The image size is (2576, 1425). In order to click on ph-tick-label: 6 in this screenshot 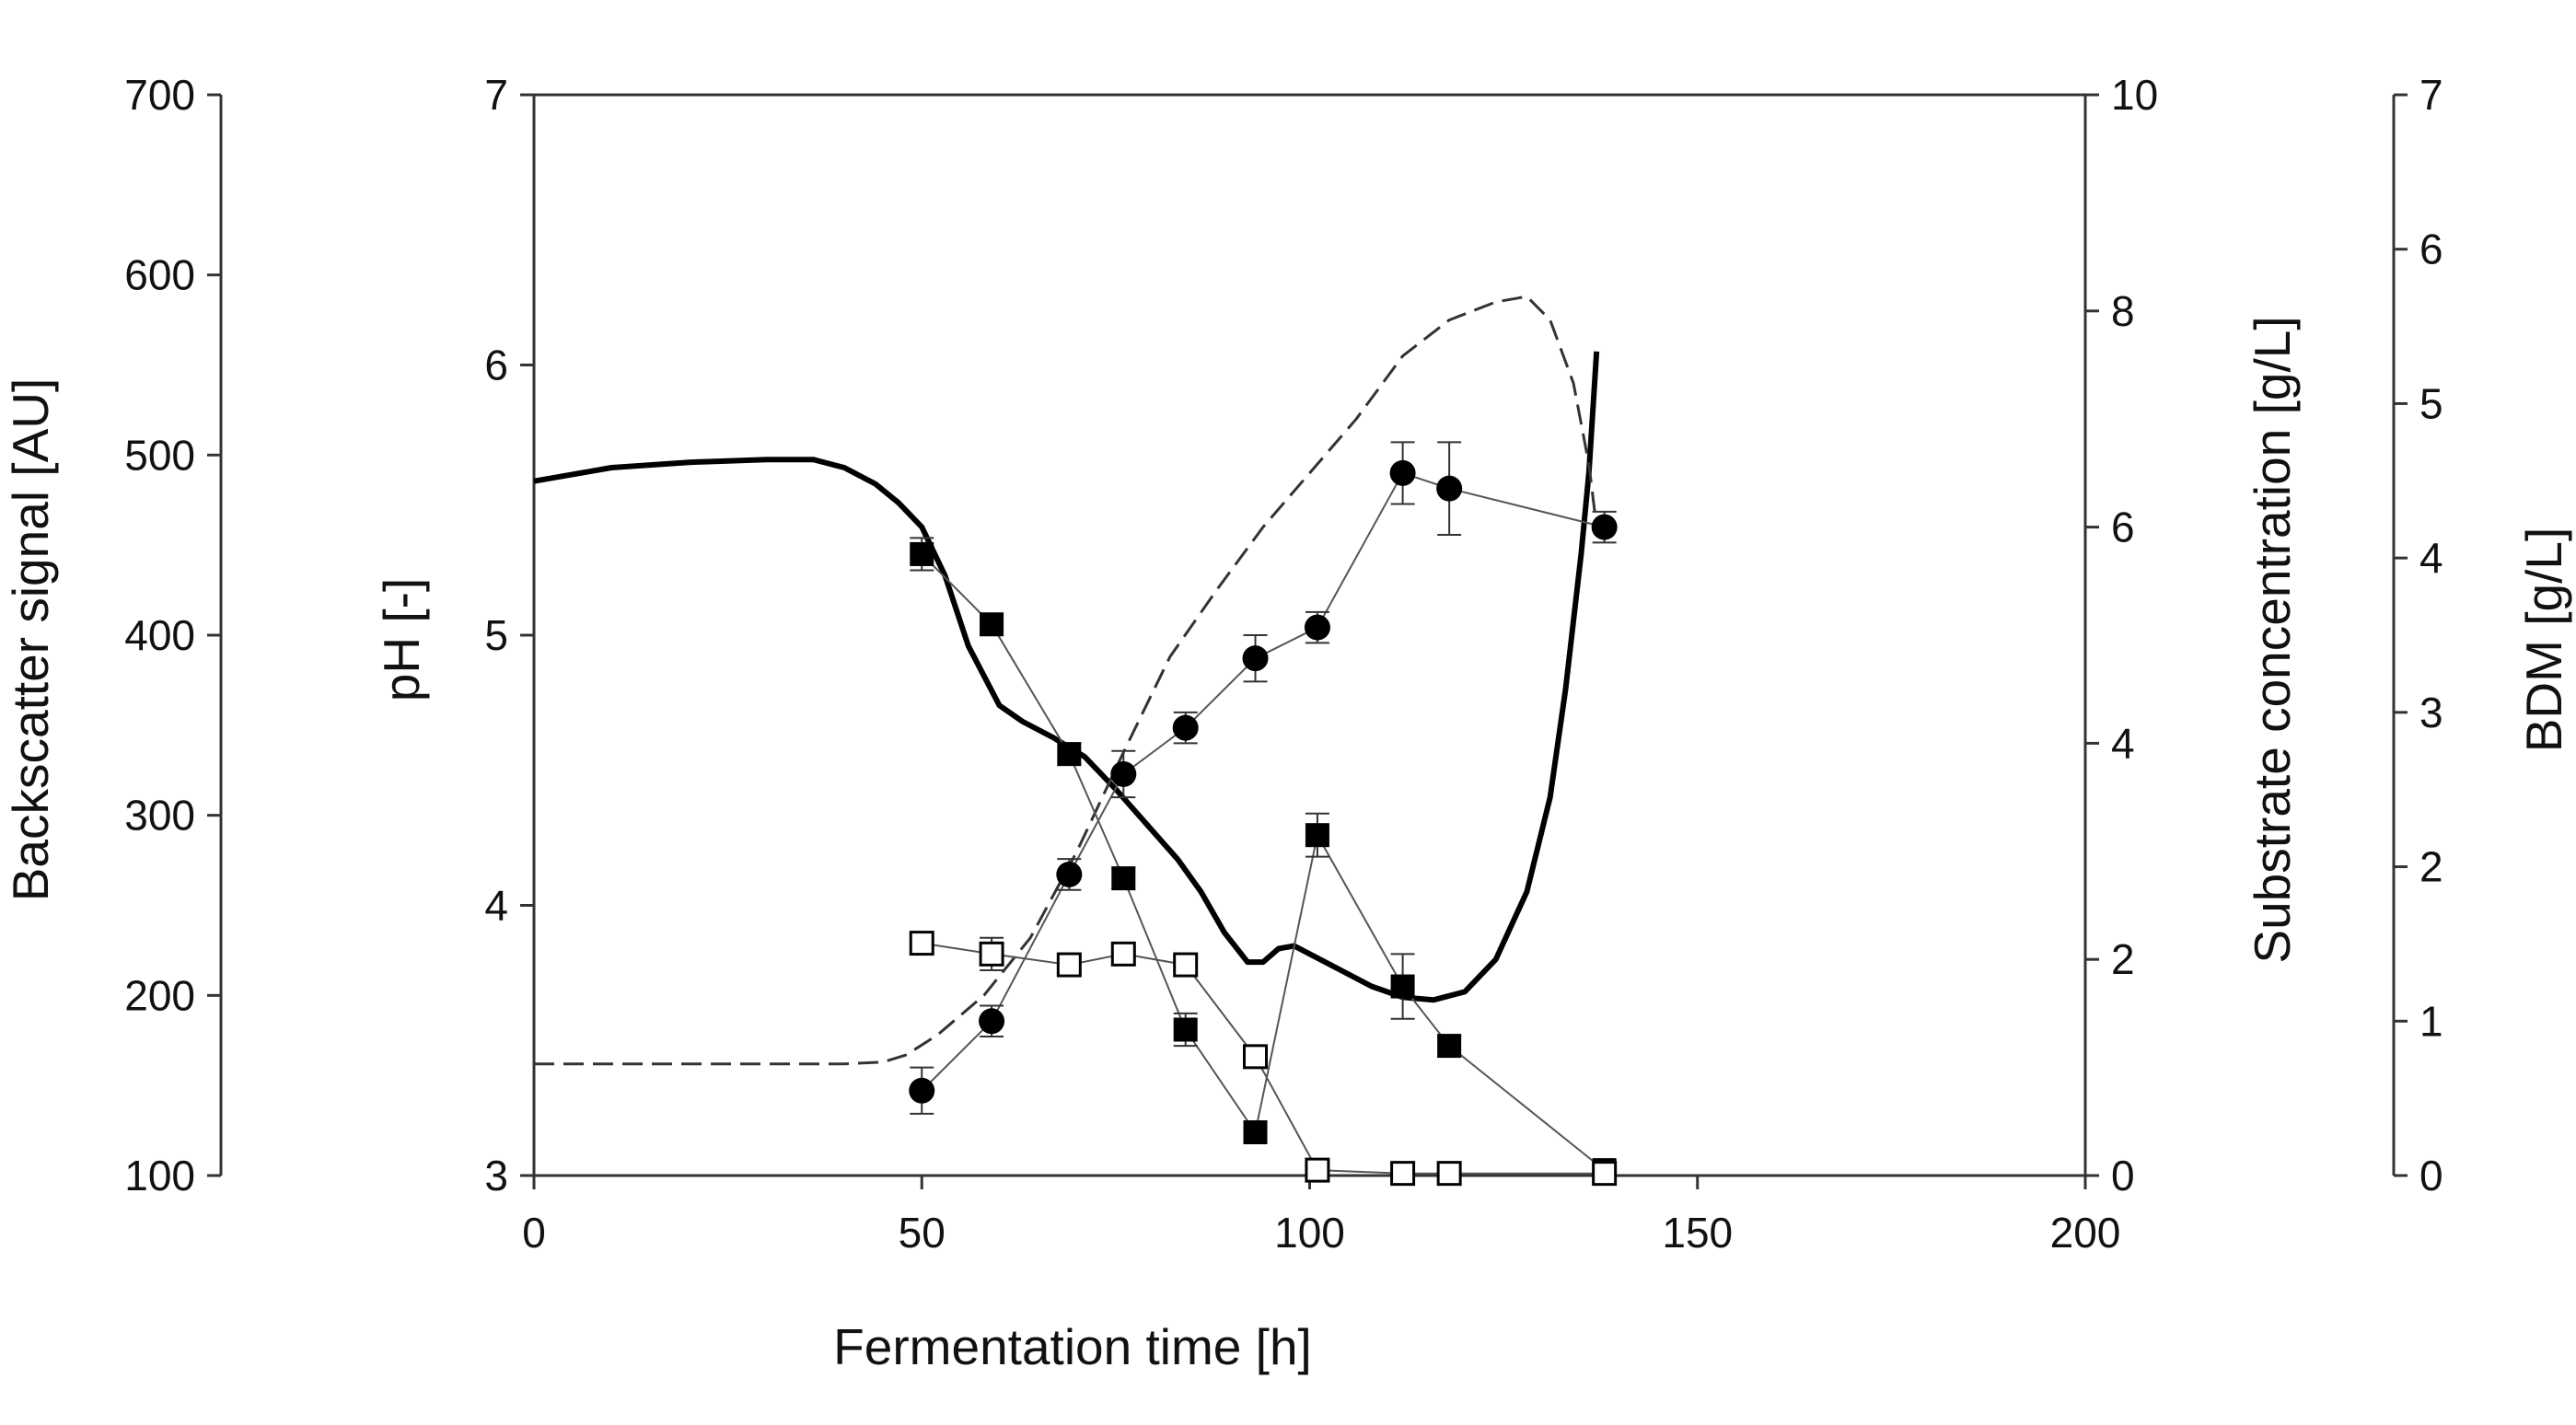, I will do `click(496, 365)`.